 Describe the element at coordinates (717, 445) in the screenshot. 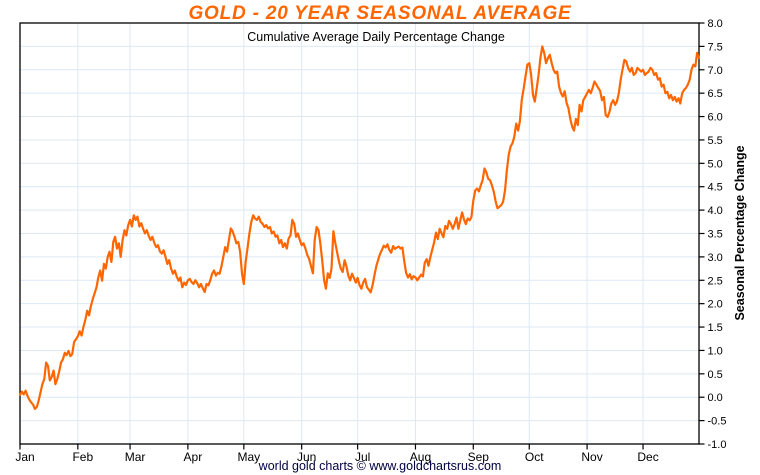

I see `y-tick-label: -1.0` at that location.